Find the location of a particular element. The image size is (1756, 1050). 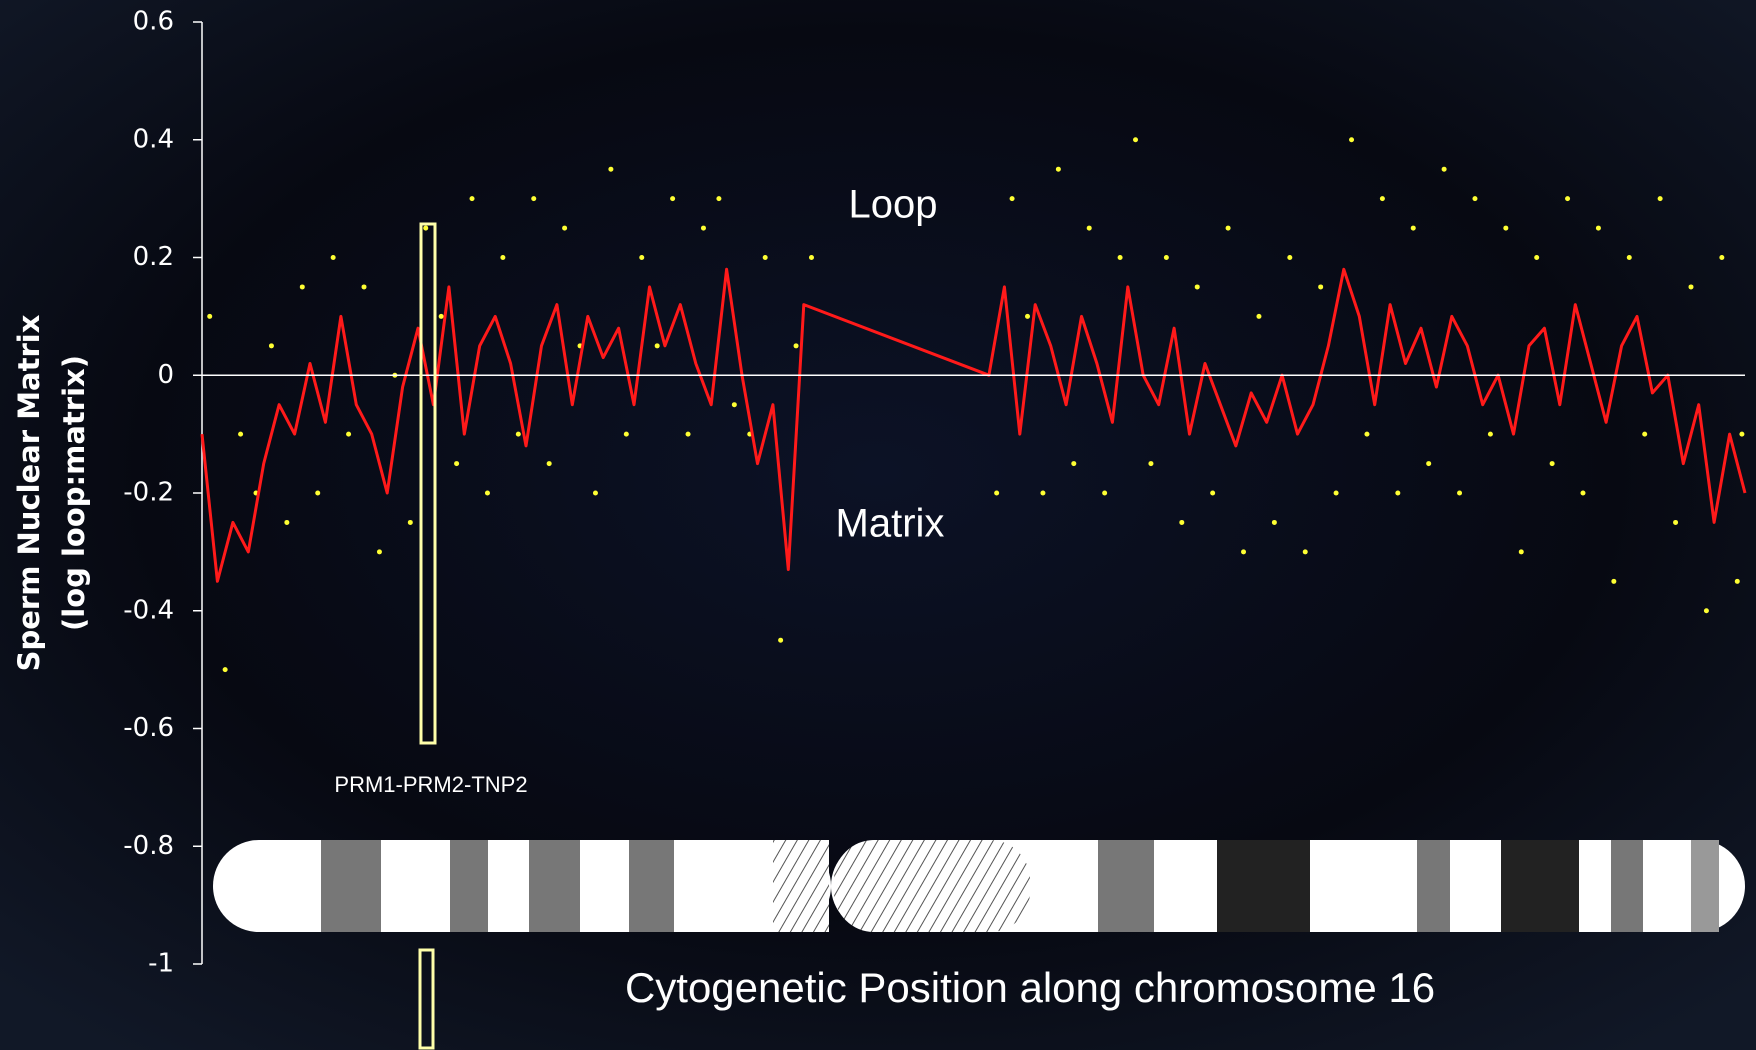

y-axis-label: Sperm Nuclear Matrix is located at coordinates (29, 492).